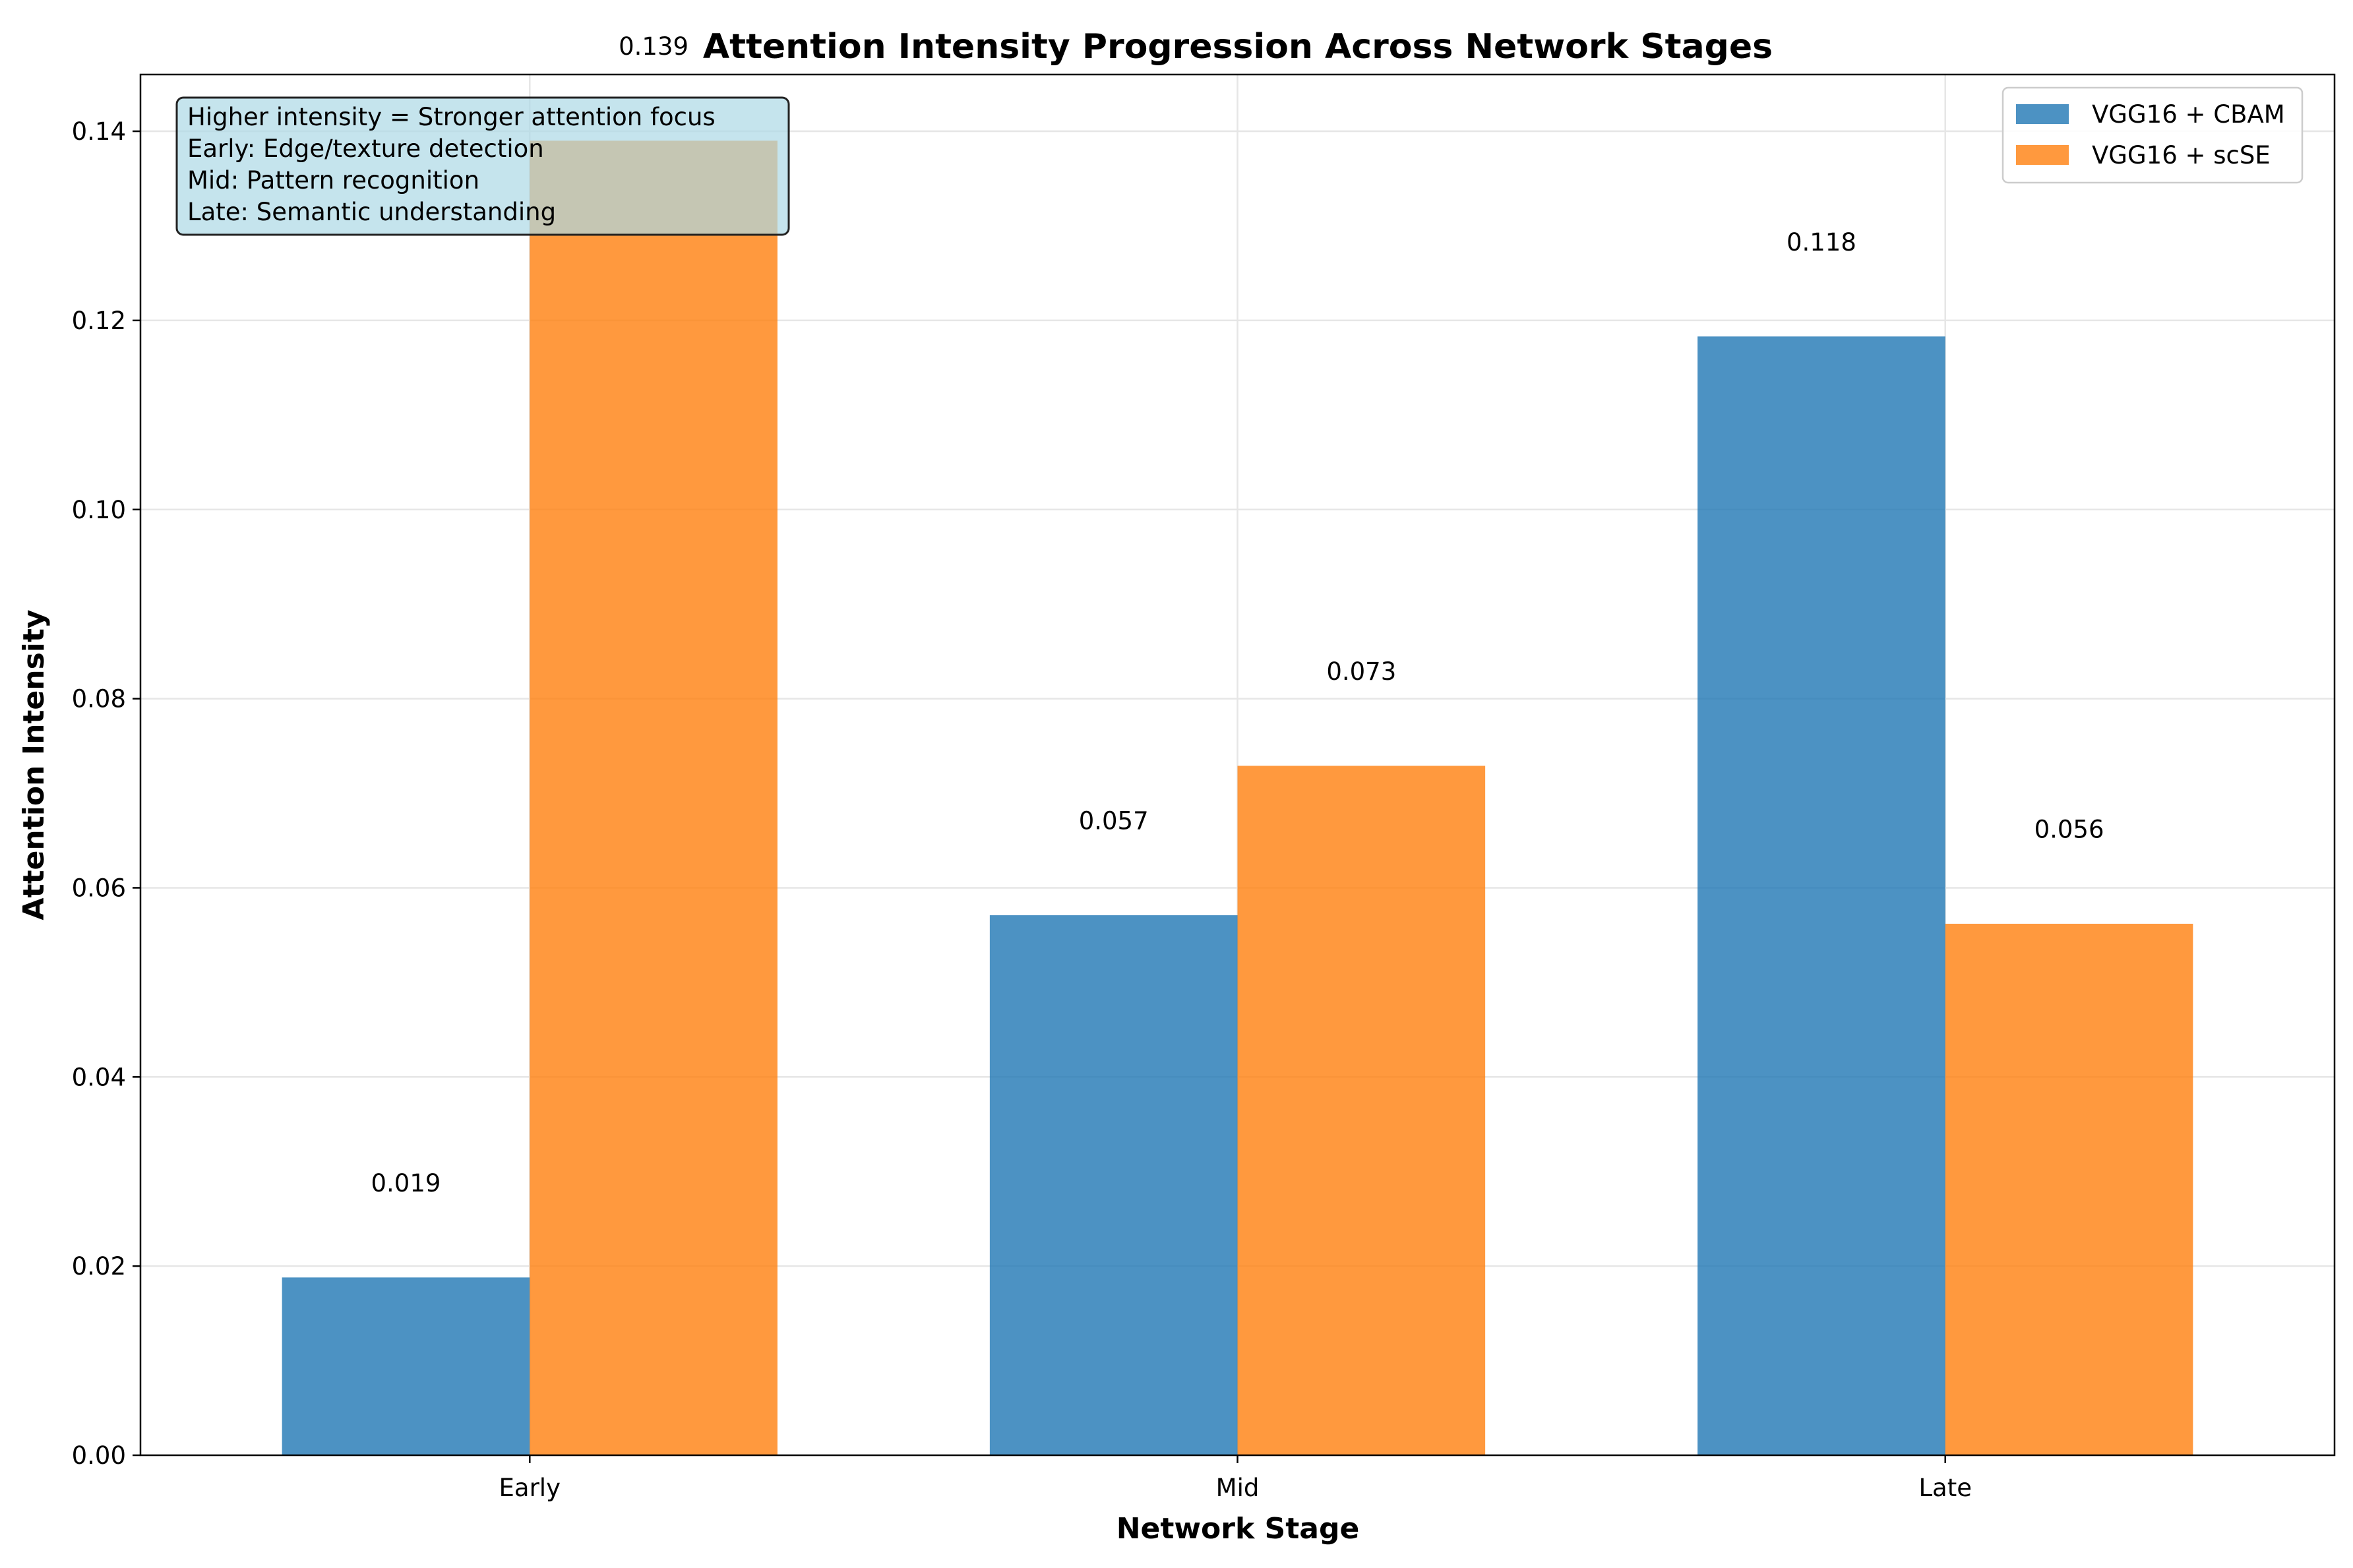 The height and width of the screenshot is (1568, 2353). Describe the element at coordinates (653, 46) in the screenshot. I see `data-label: 0.139` at that location.